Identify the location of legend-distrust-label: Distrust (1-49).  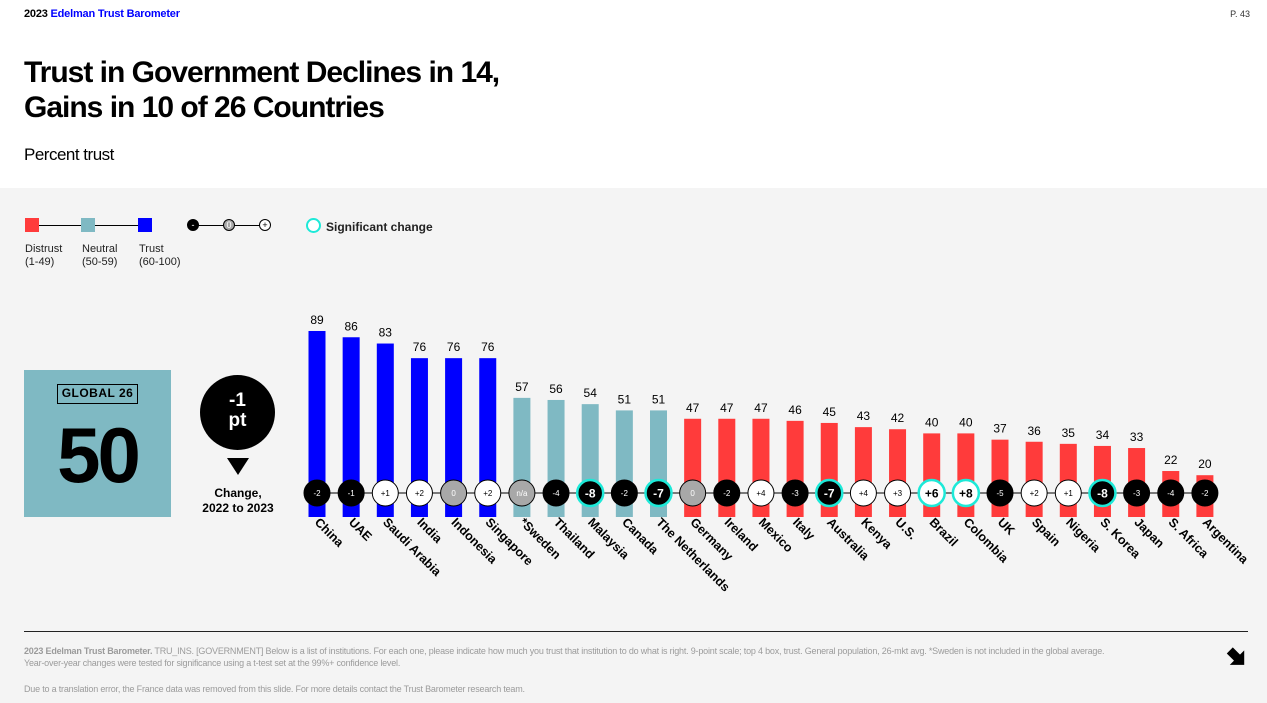
(44, 255).